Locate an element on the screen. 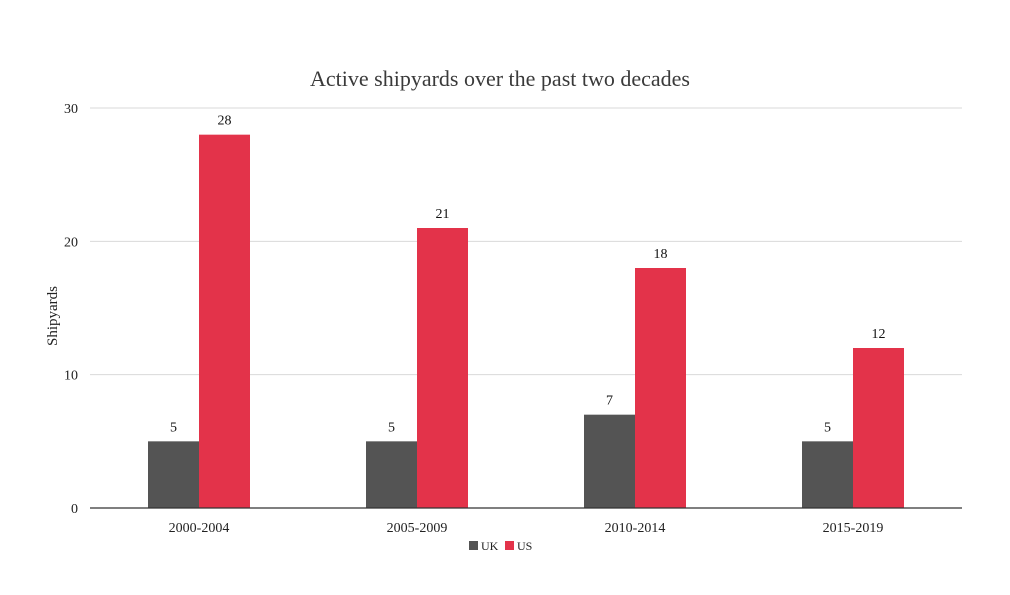  legend-swatch-us is located at coordinates (509, 545).